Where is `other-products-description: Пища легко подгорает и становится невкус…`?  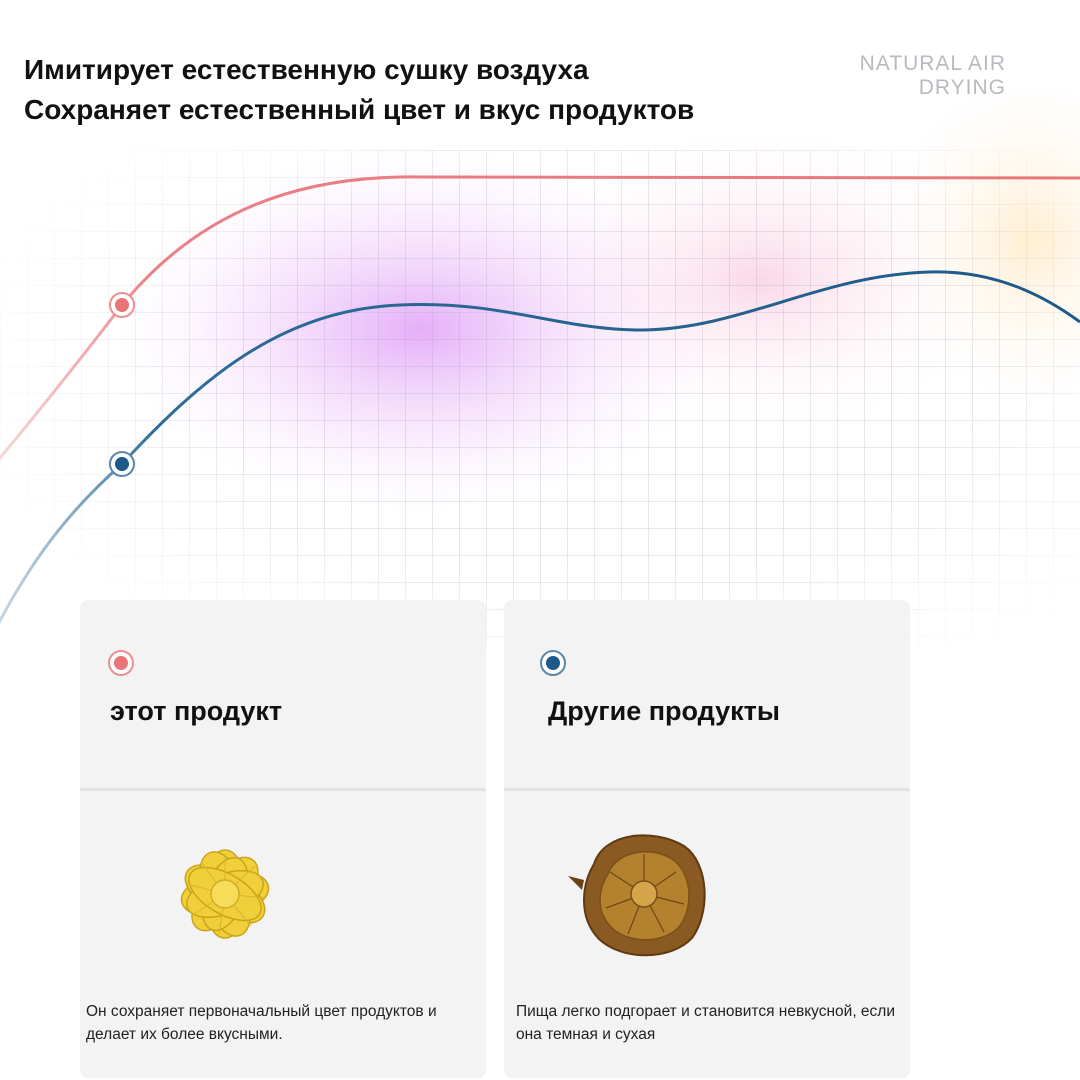
other-products-description: Пища легко подгорает и становится невкус… is located at coordinates (706, 1023).